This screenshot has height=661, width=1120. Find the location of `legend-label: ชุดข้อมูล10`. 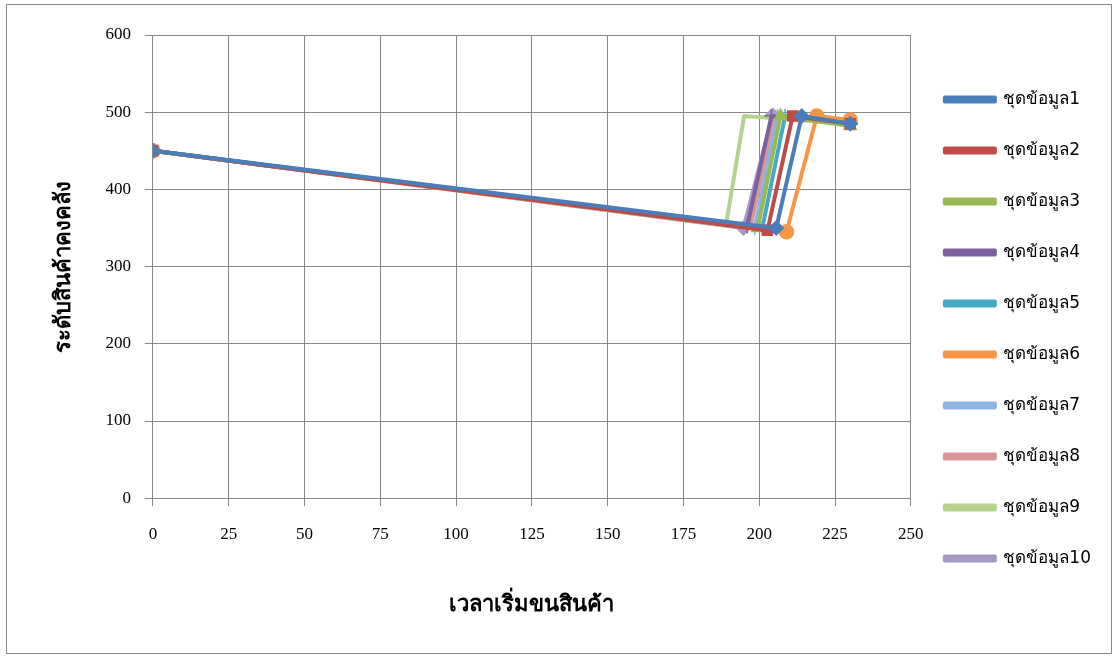

legend-label: ชุดข้อมูล10 is located at coordinates (1047, 557).